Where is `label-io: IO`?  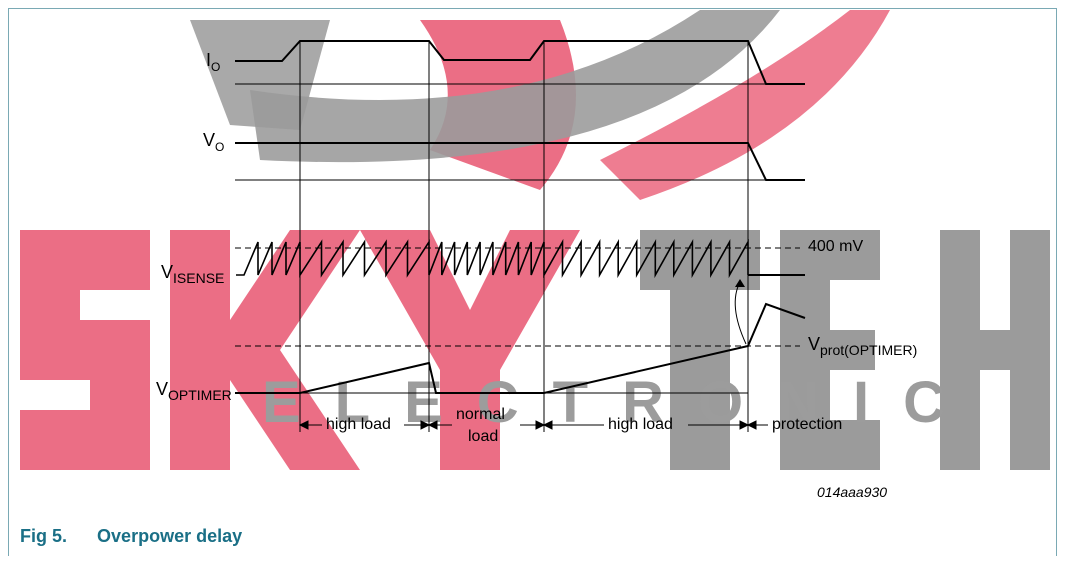 label-io: IO is located at coordinates (213, 62).